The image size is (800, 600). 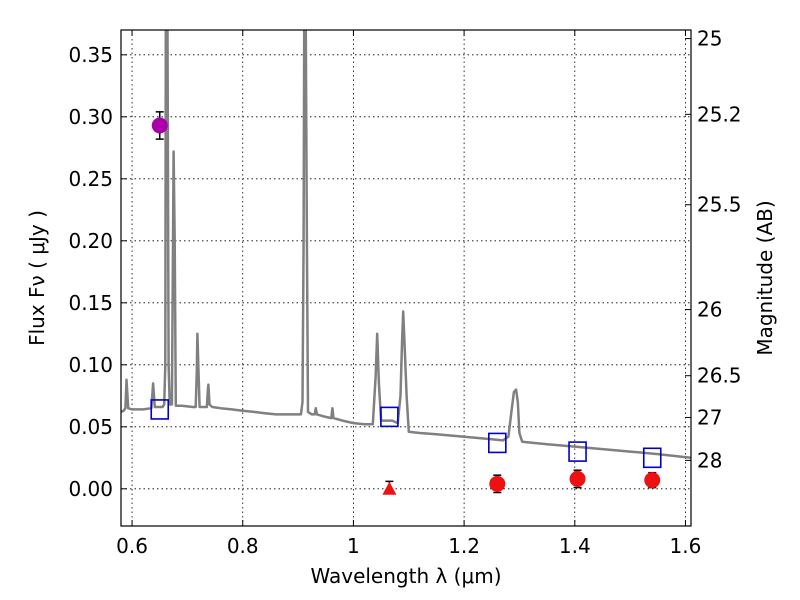 What do you see at coordinates (90, 365) in the screenshot?
I see `y-tick-label-2: 0.10` at bounding box center [90, 365].